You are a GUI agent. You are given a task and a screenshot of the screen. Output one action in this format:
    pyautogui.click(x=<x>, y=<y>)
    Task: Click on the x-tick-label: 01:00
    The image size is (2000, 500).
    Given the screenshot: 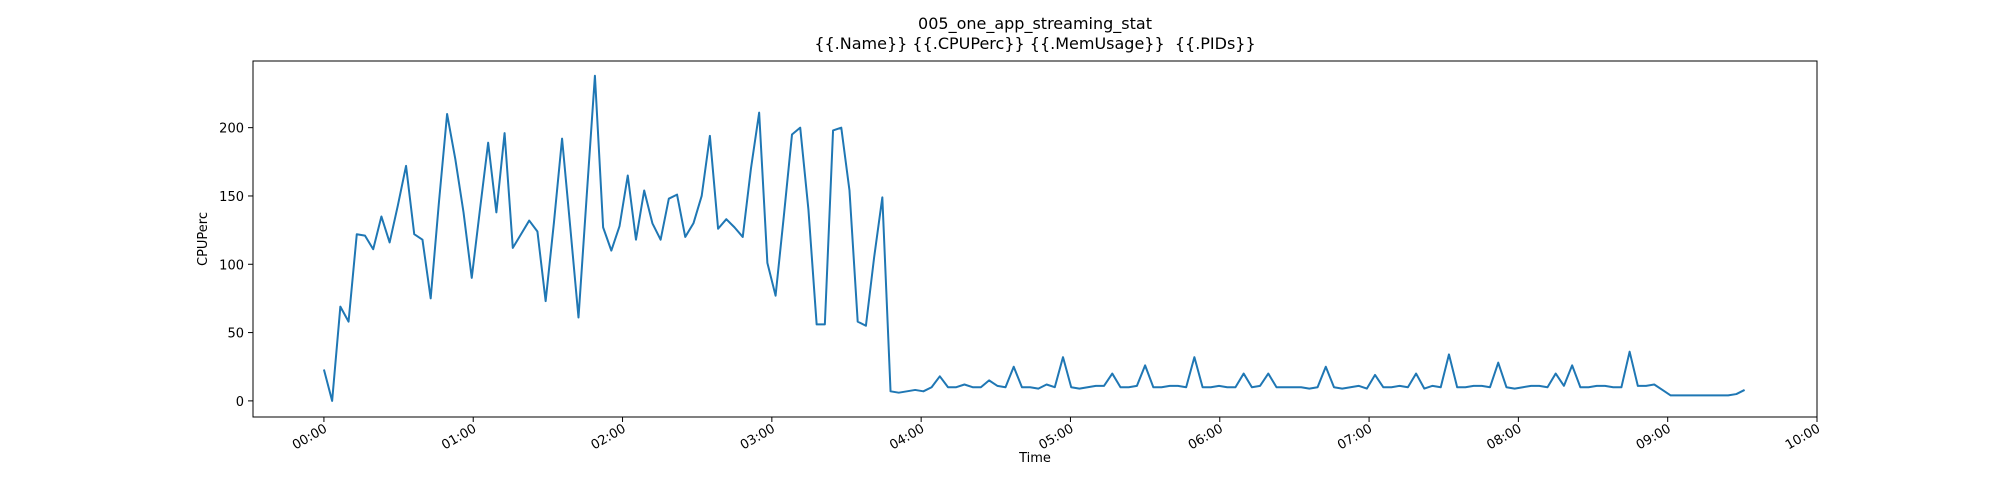 What is the action you would take?
    pyautogui.click(x=459, y=437)
    